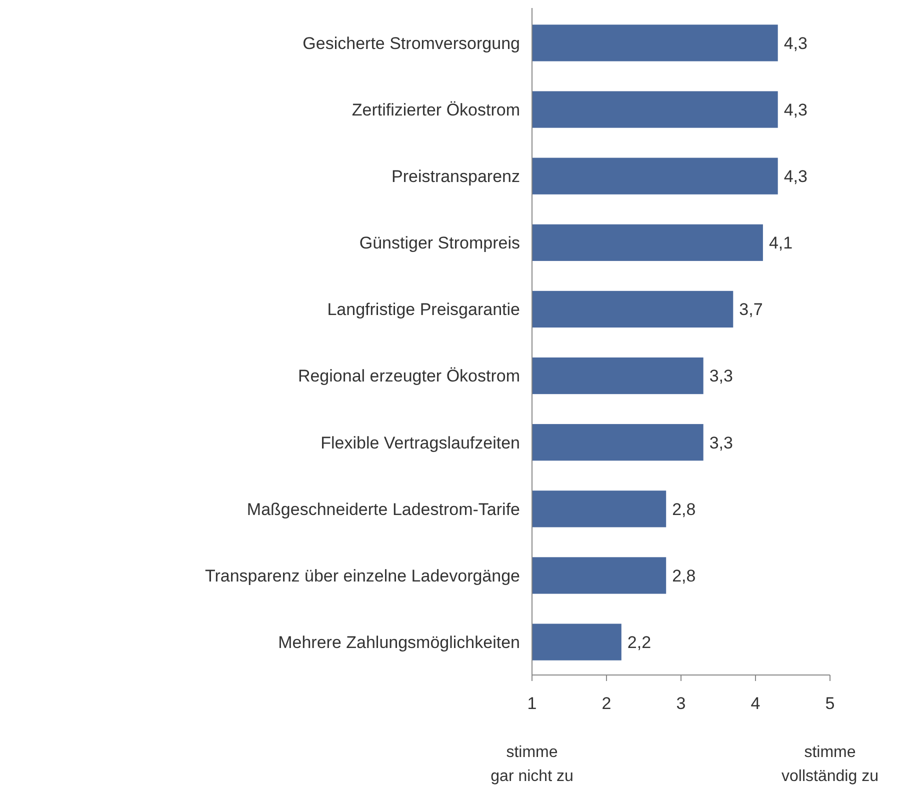 Image resolution: width=897 pixels, height=794 pixels. I want to click on x-tick-label: 5, so click(830, 703).